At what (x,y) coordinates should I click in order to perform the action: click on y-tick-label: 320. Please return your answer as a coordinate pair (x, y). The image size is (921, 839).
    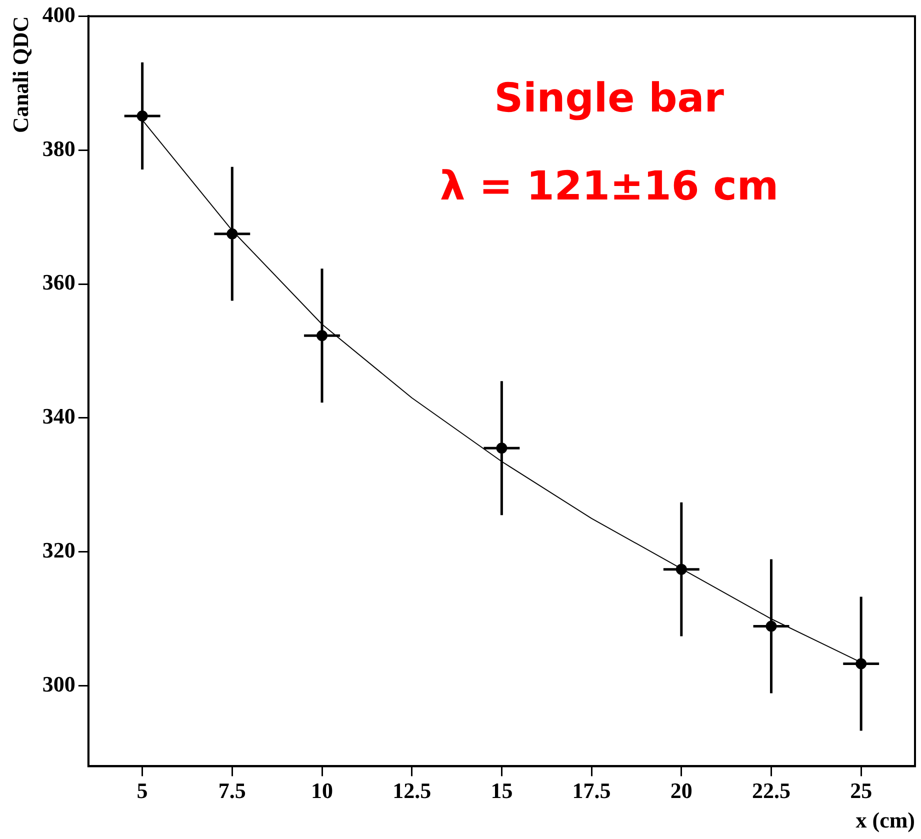
    Looking at the image, I should click on (59, 550).